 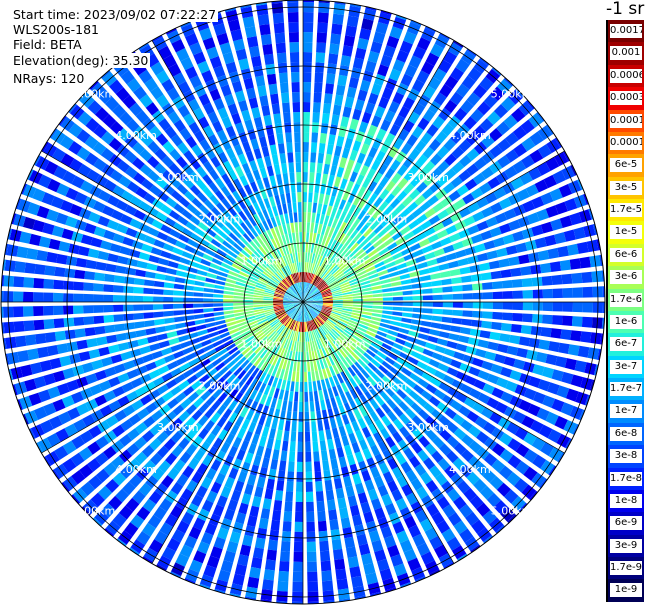 What do you see at coordinates (178, 177) in the screenshot?
I see `range-ring-label: 3.00km` at bounding box center [178, 177].